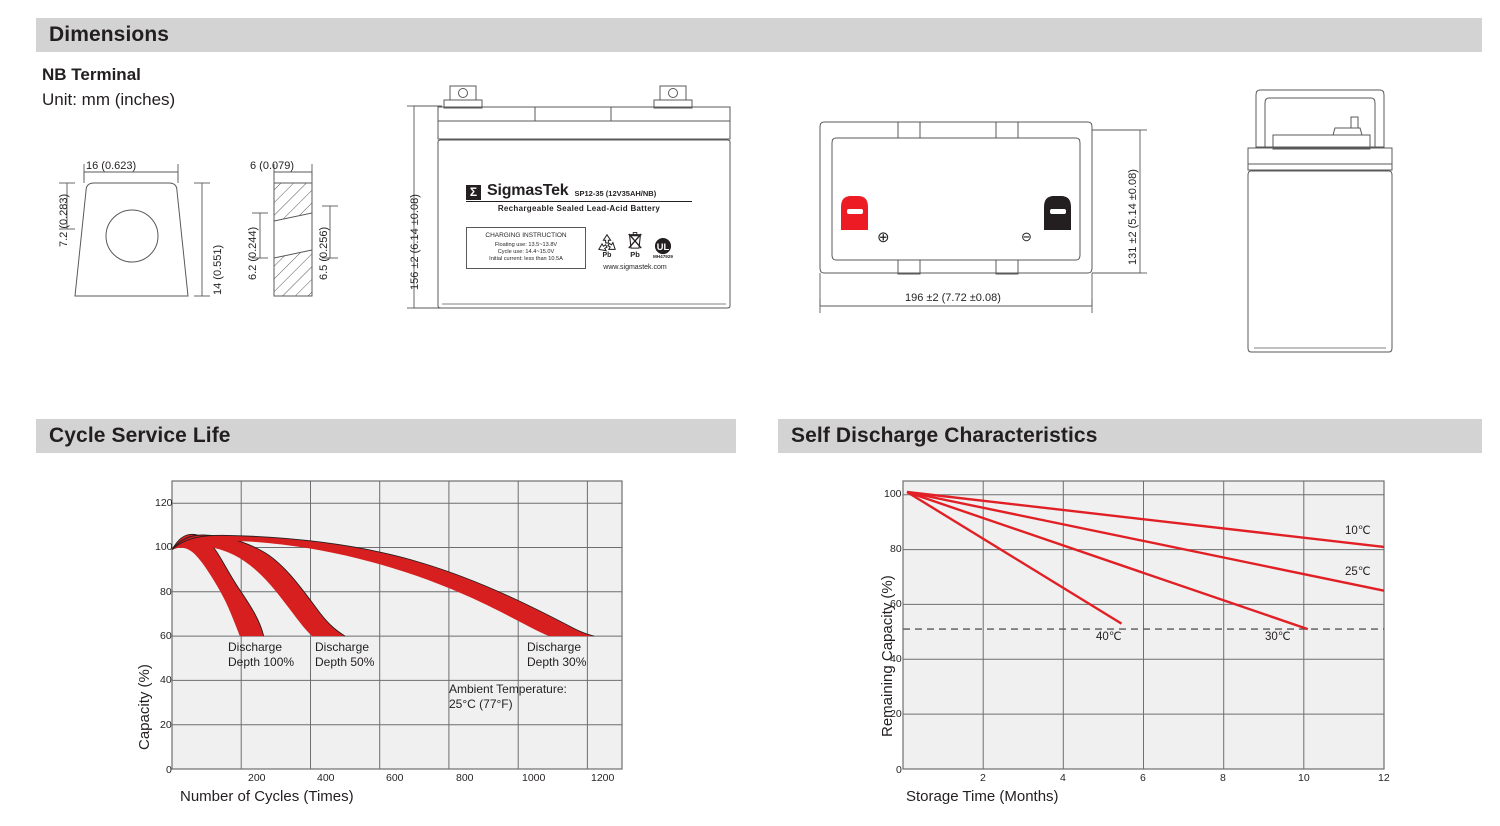  Describe the element at coordinates (526, 235) in the screenshot. I see `charging-instruction-title: CHARGING INSTRUCTION` at that location.